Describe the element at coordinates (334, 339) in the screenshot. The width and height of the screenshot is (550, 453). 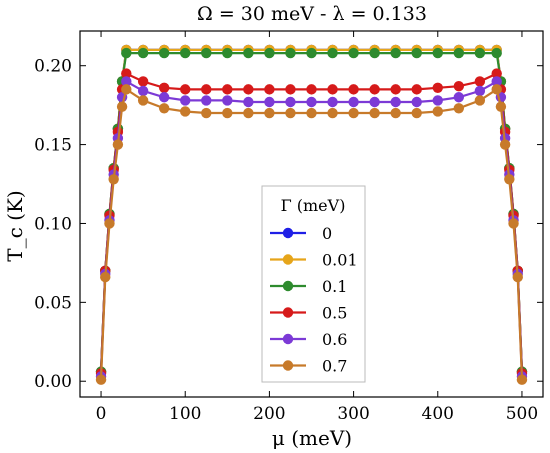
I see `legend-label: 0.6` at that location.